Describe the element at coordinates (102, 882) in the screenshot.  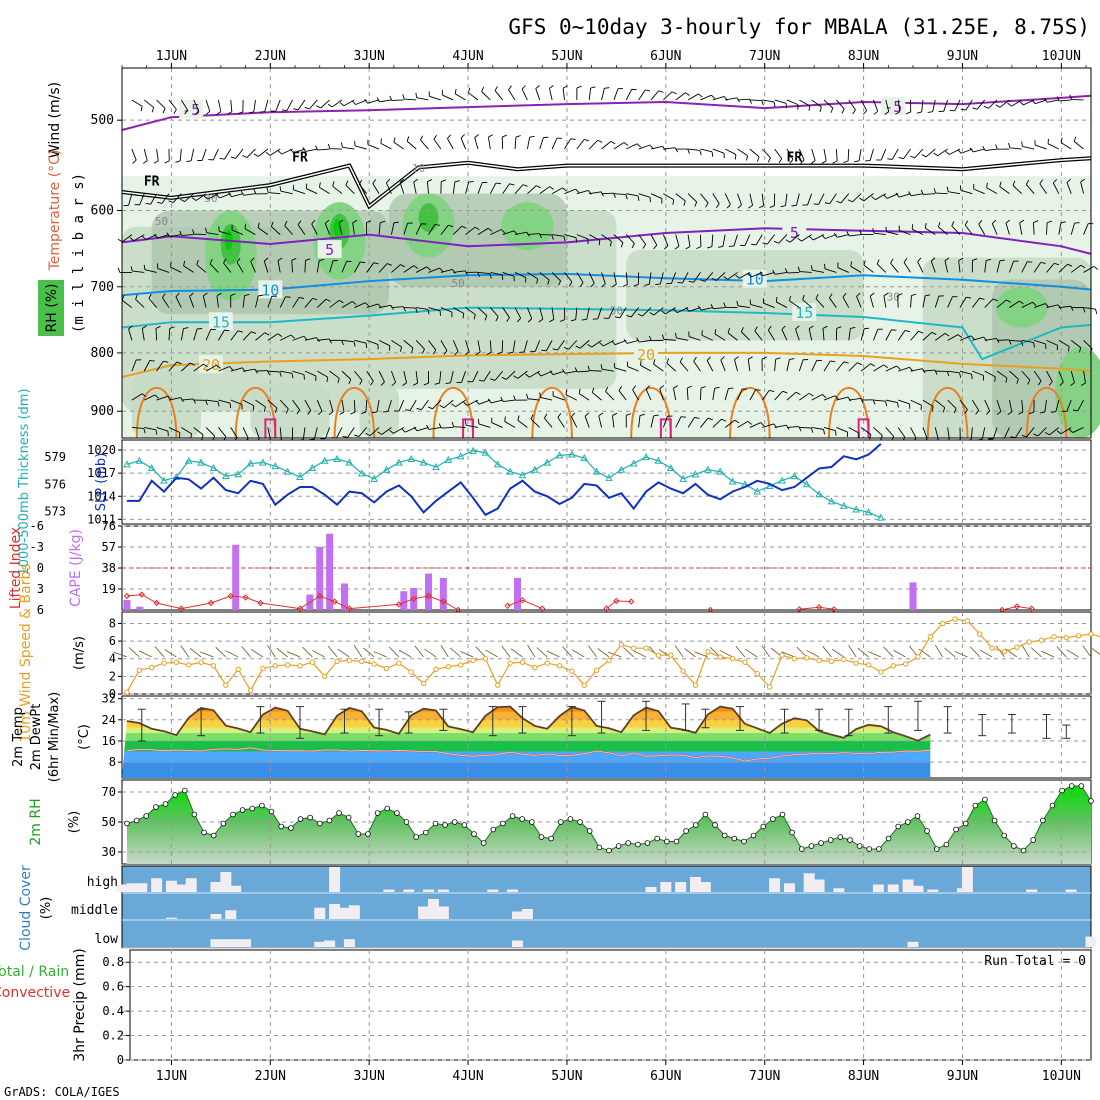
I see `cloud-level-label: high` at that location.